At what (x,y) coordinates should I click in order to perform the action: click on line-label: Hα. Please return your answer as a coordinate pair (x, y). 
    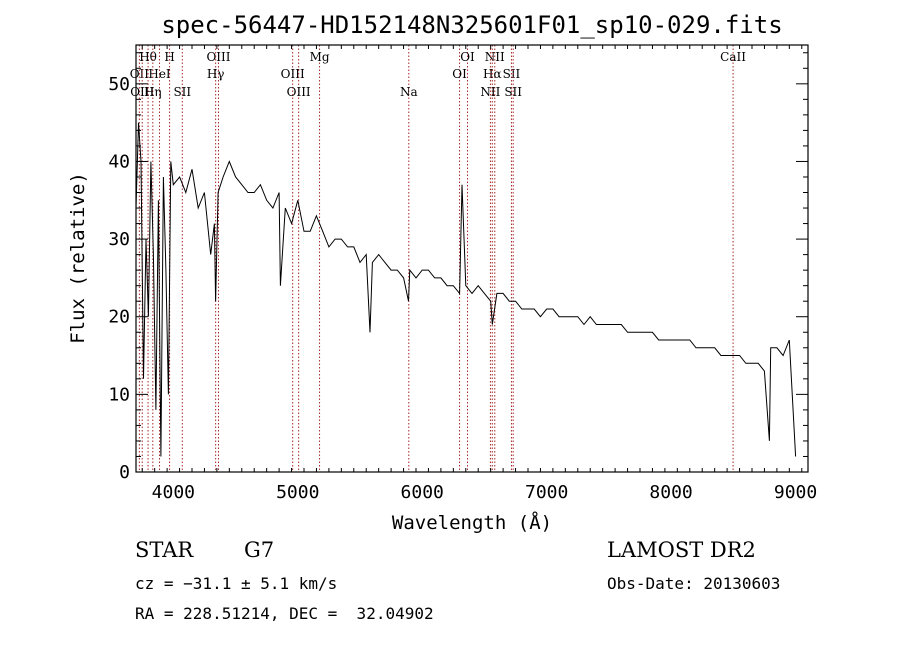
    Looking at the image, I should click on (492, 74).